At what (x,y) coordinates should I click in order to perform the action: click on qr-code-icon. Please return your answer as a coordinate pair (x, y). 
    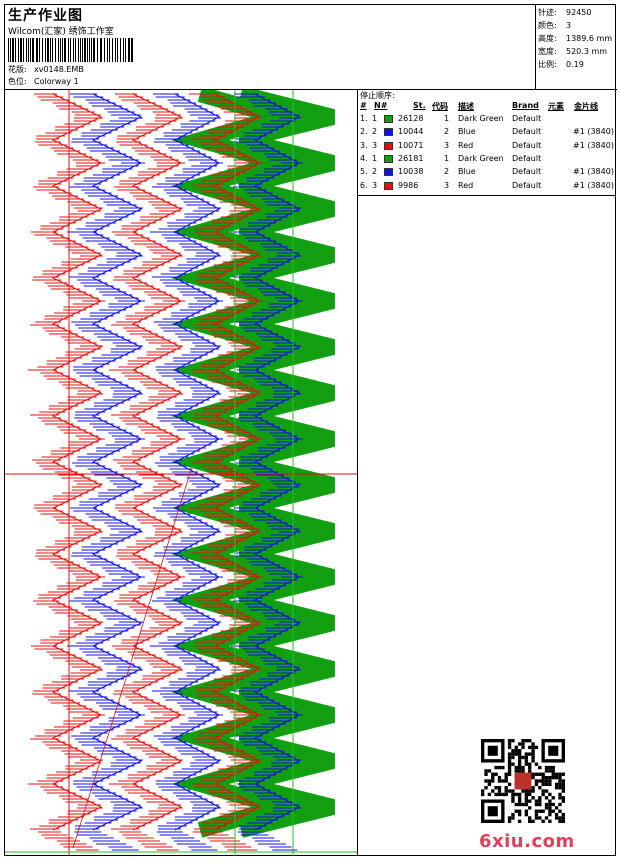
    Looking at the image, I should click on (523, 781).